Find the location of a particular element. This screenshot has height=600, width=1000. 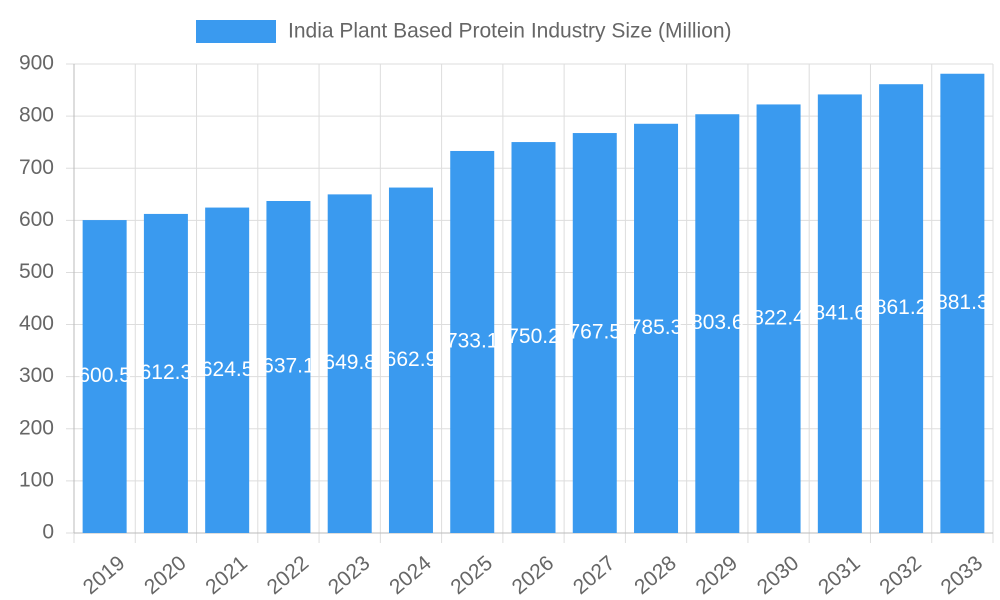

value-label: 750.2 is located at coordinates (533, 336).